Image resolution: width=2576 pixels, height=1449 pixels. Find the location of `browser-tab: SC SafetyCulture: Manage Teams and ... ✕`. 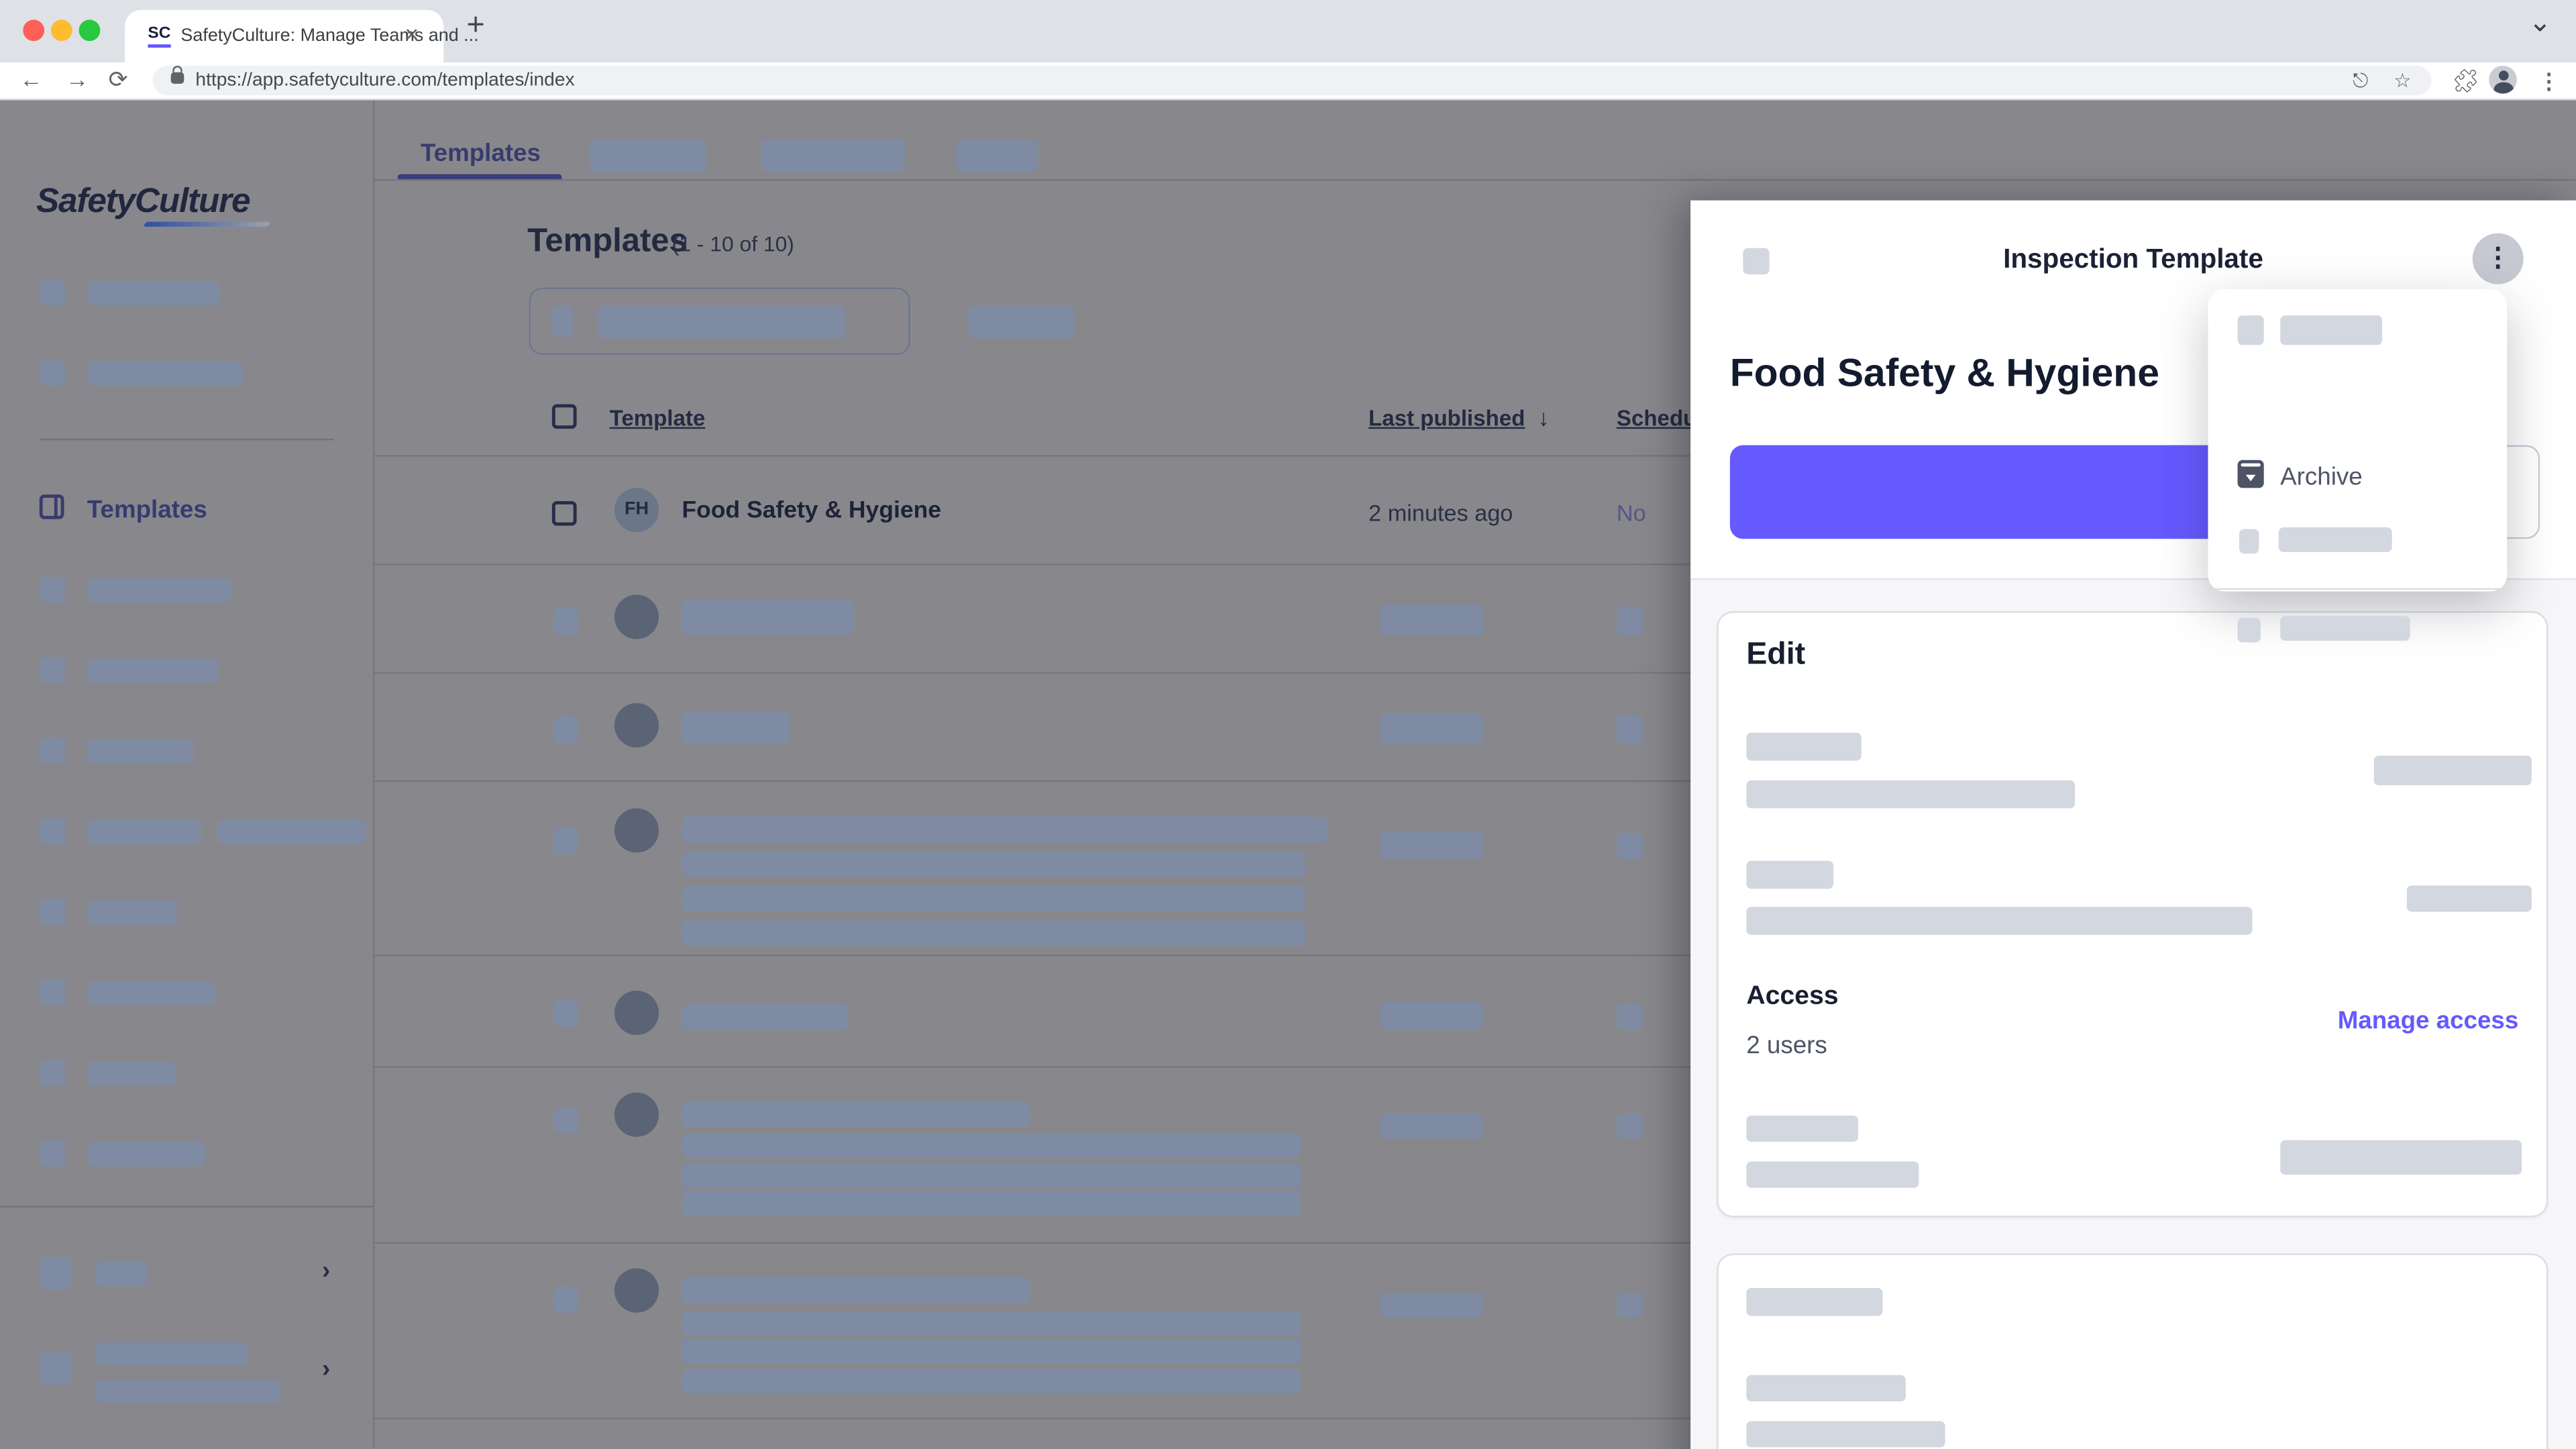

browser-tab: SC SafetyCulture: Manage Teams and ... ✕ is located at coordinates (302, 36).